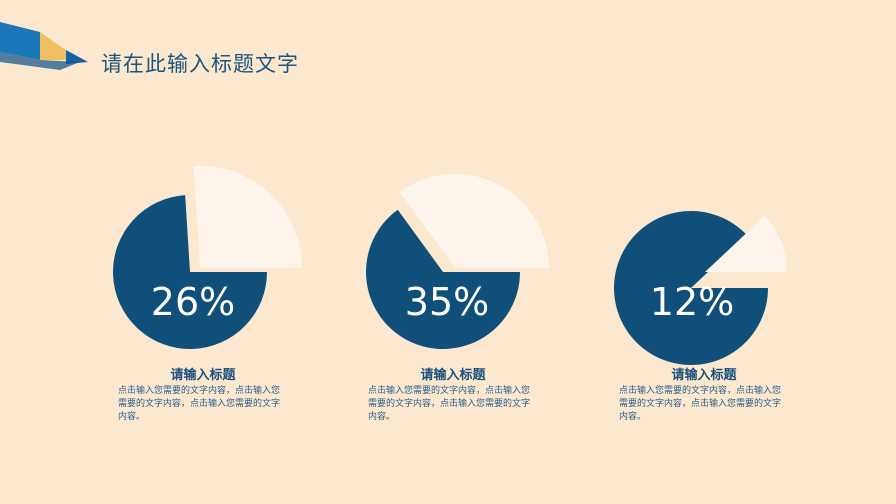 Image resolution: width=896 pixels, height=504 pixels. Describe the element at coordinates (193, 302) in the screenshot. I see `pie-1-label: 26%` at that location.